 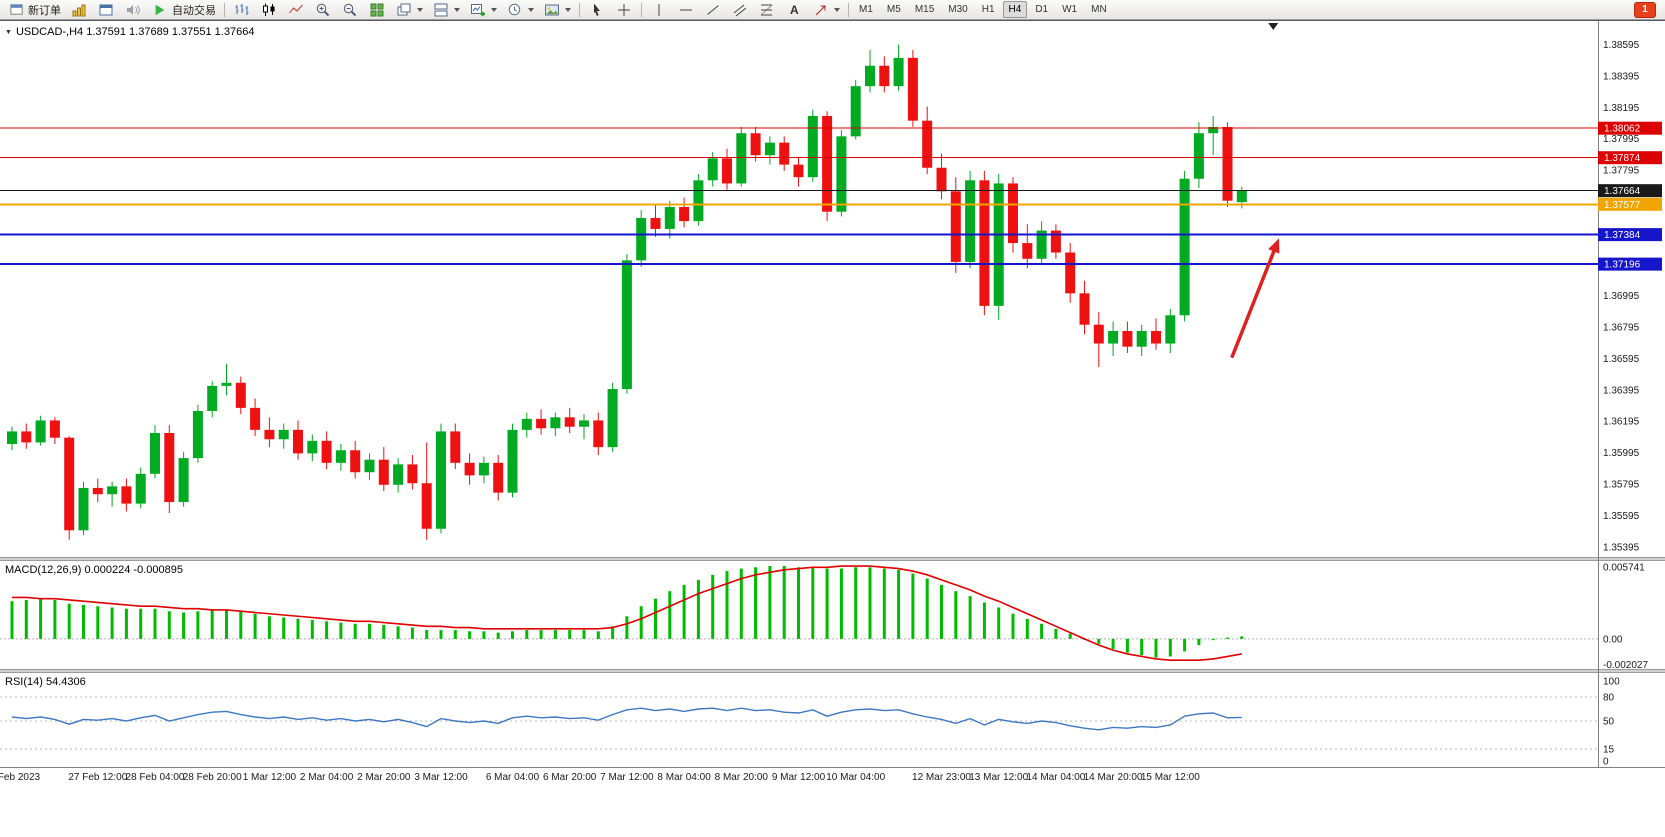 I want to click on channel-button, so click(x=740, y=10).